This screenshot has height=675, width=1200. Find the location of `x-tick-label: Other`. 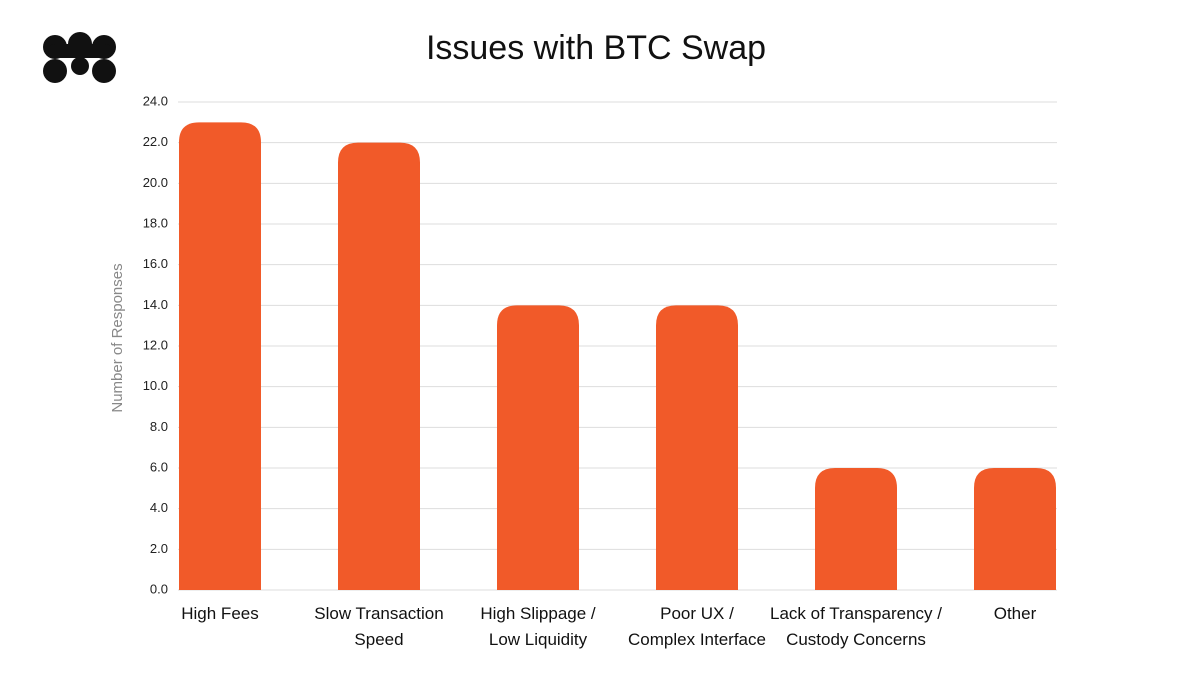

x-tick-label: Other is located at coordinates (1015, 613).